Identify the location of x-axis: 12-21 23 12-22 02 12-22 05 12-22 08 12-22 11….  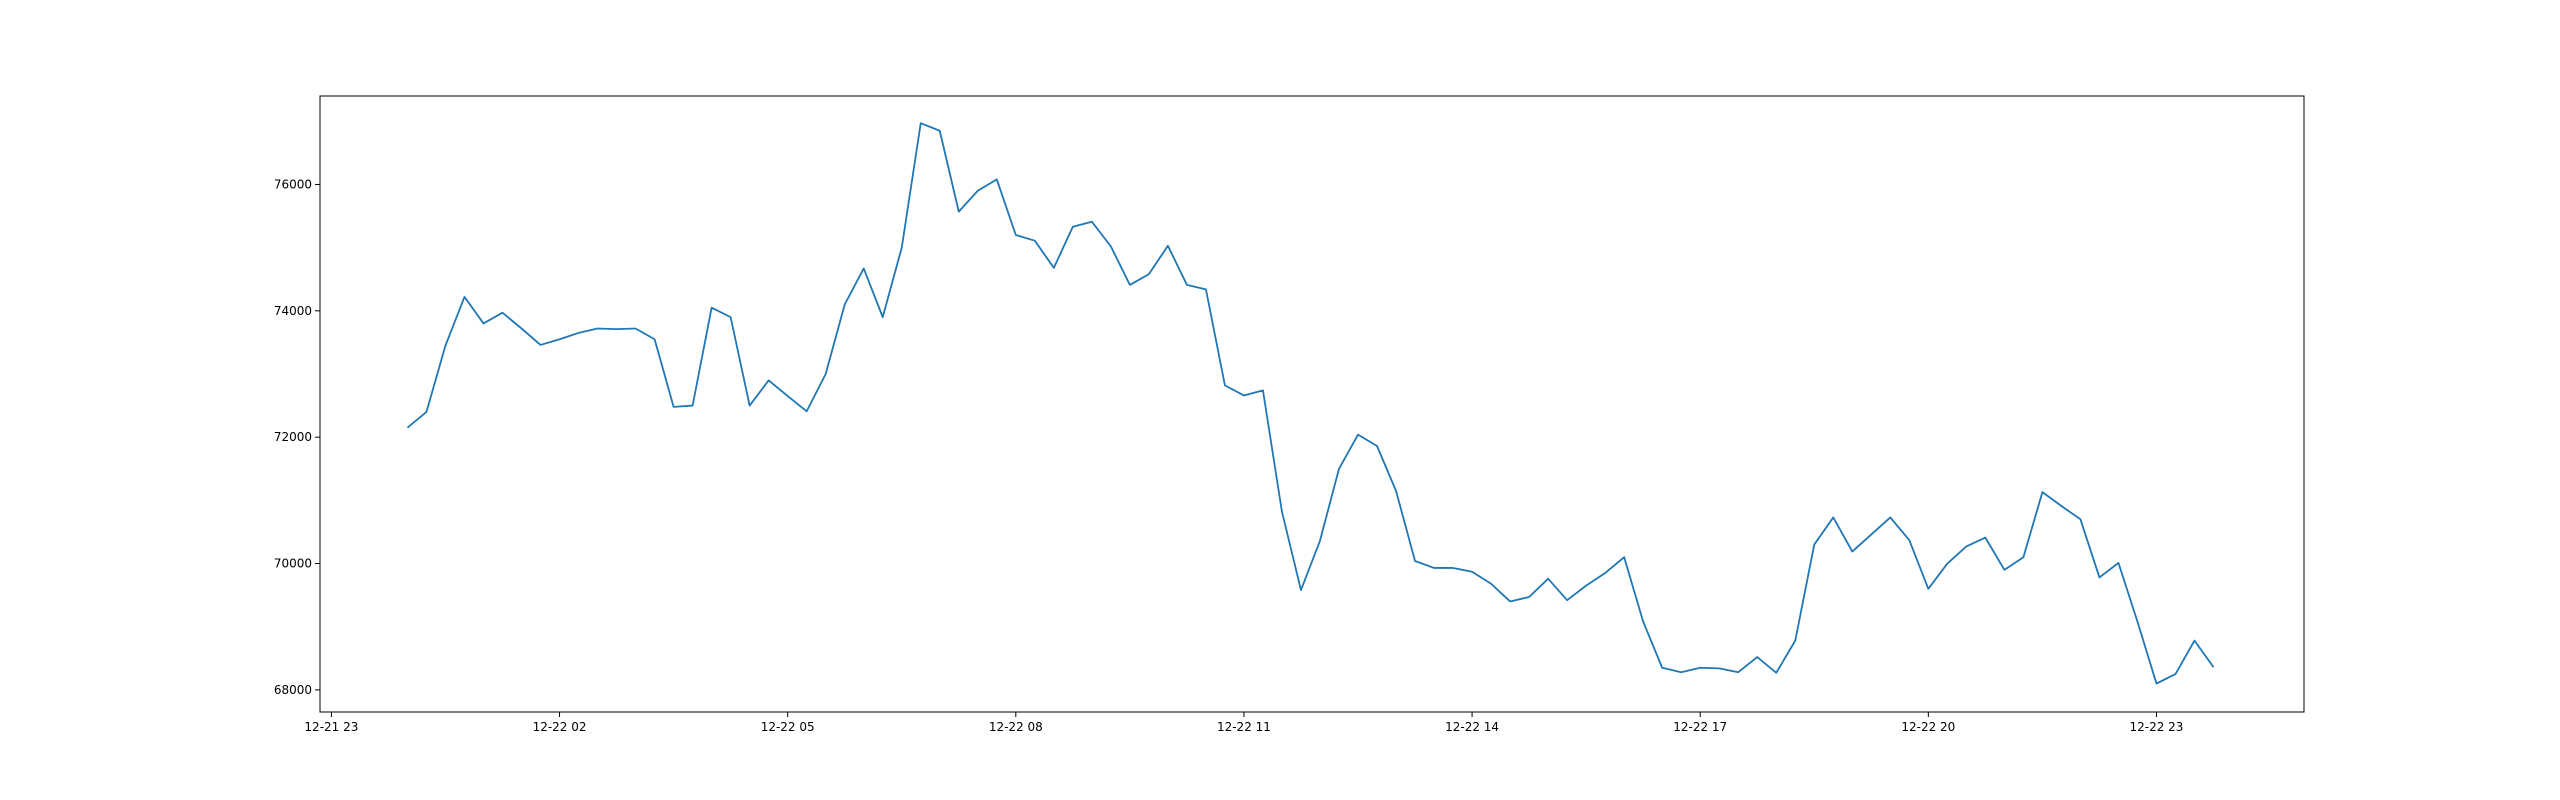
(1243, 723).